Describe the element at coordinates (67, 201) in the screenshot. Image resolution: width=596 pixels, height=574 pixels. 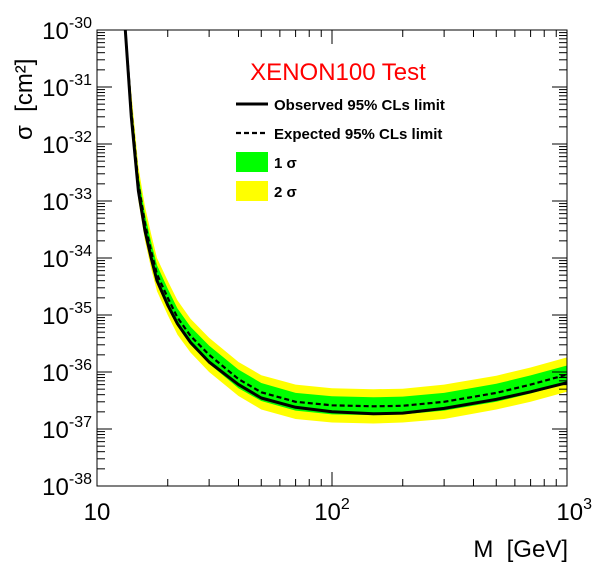
I see `y-tick-label: 10-33` at that location.